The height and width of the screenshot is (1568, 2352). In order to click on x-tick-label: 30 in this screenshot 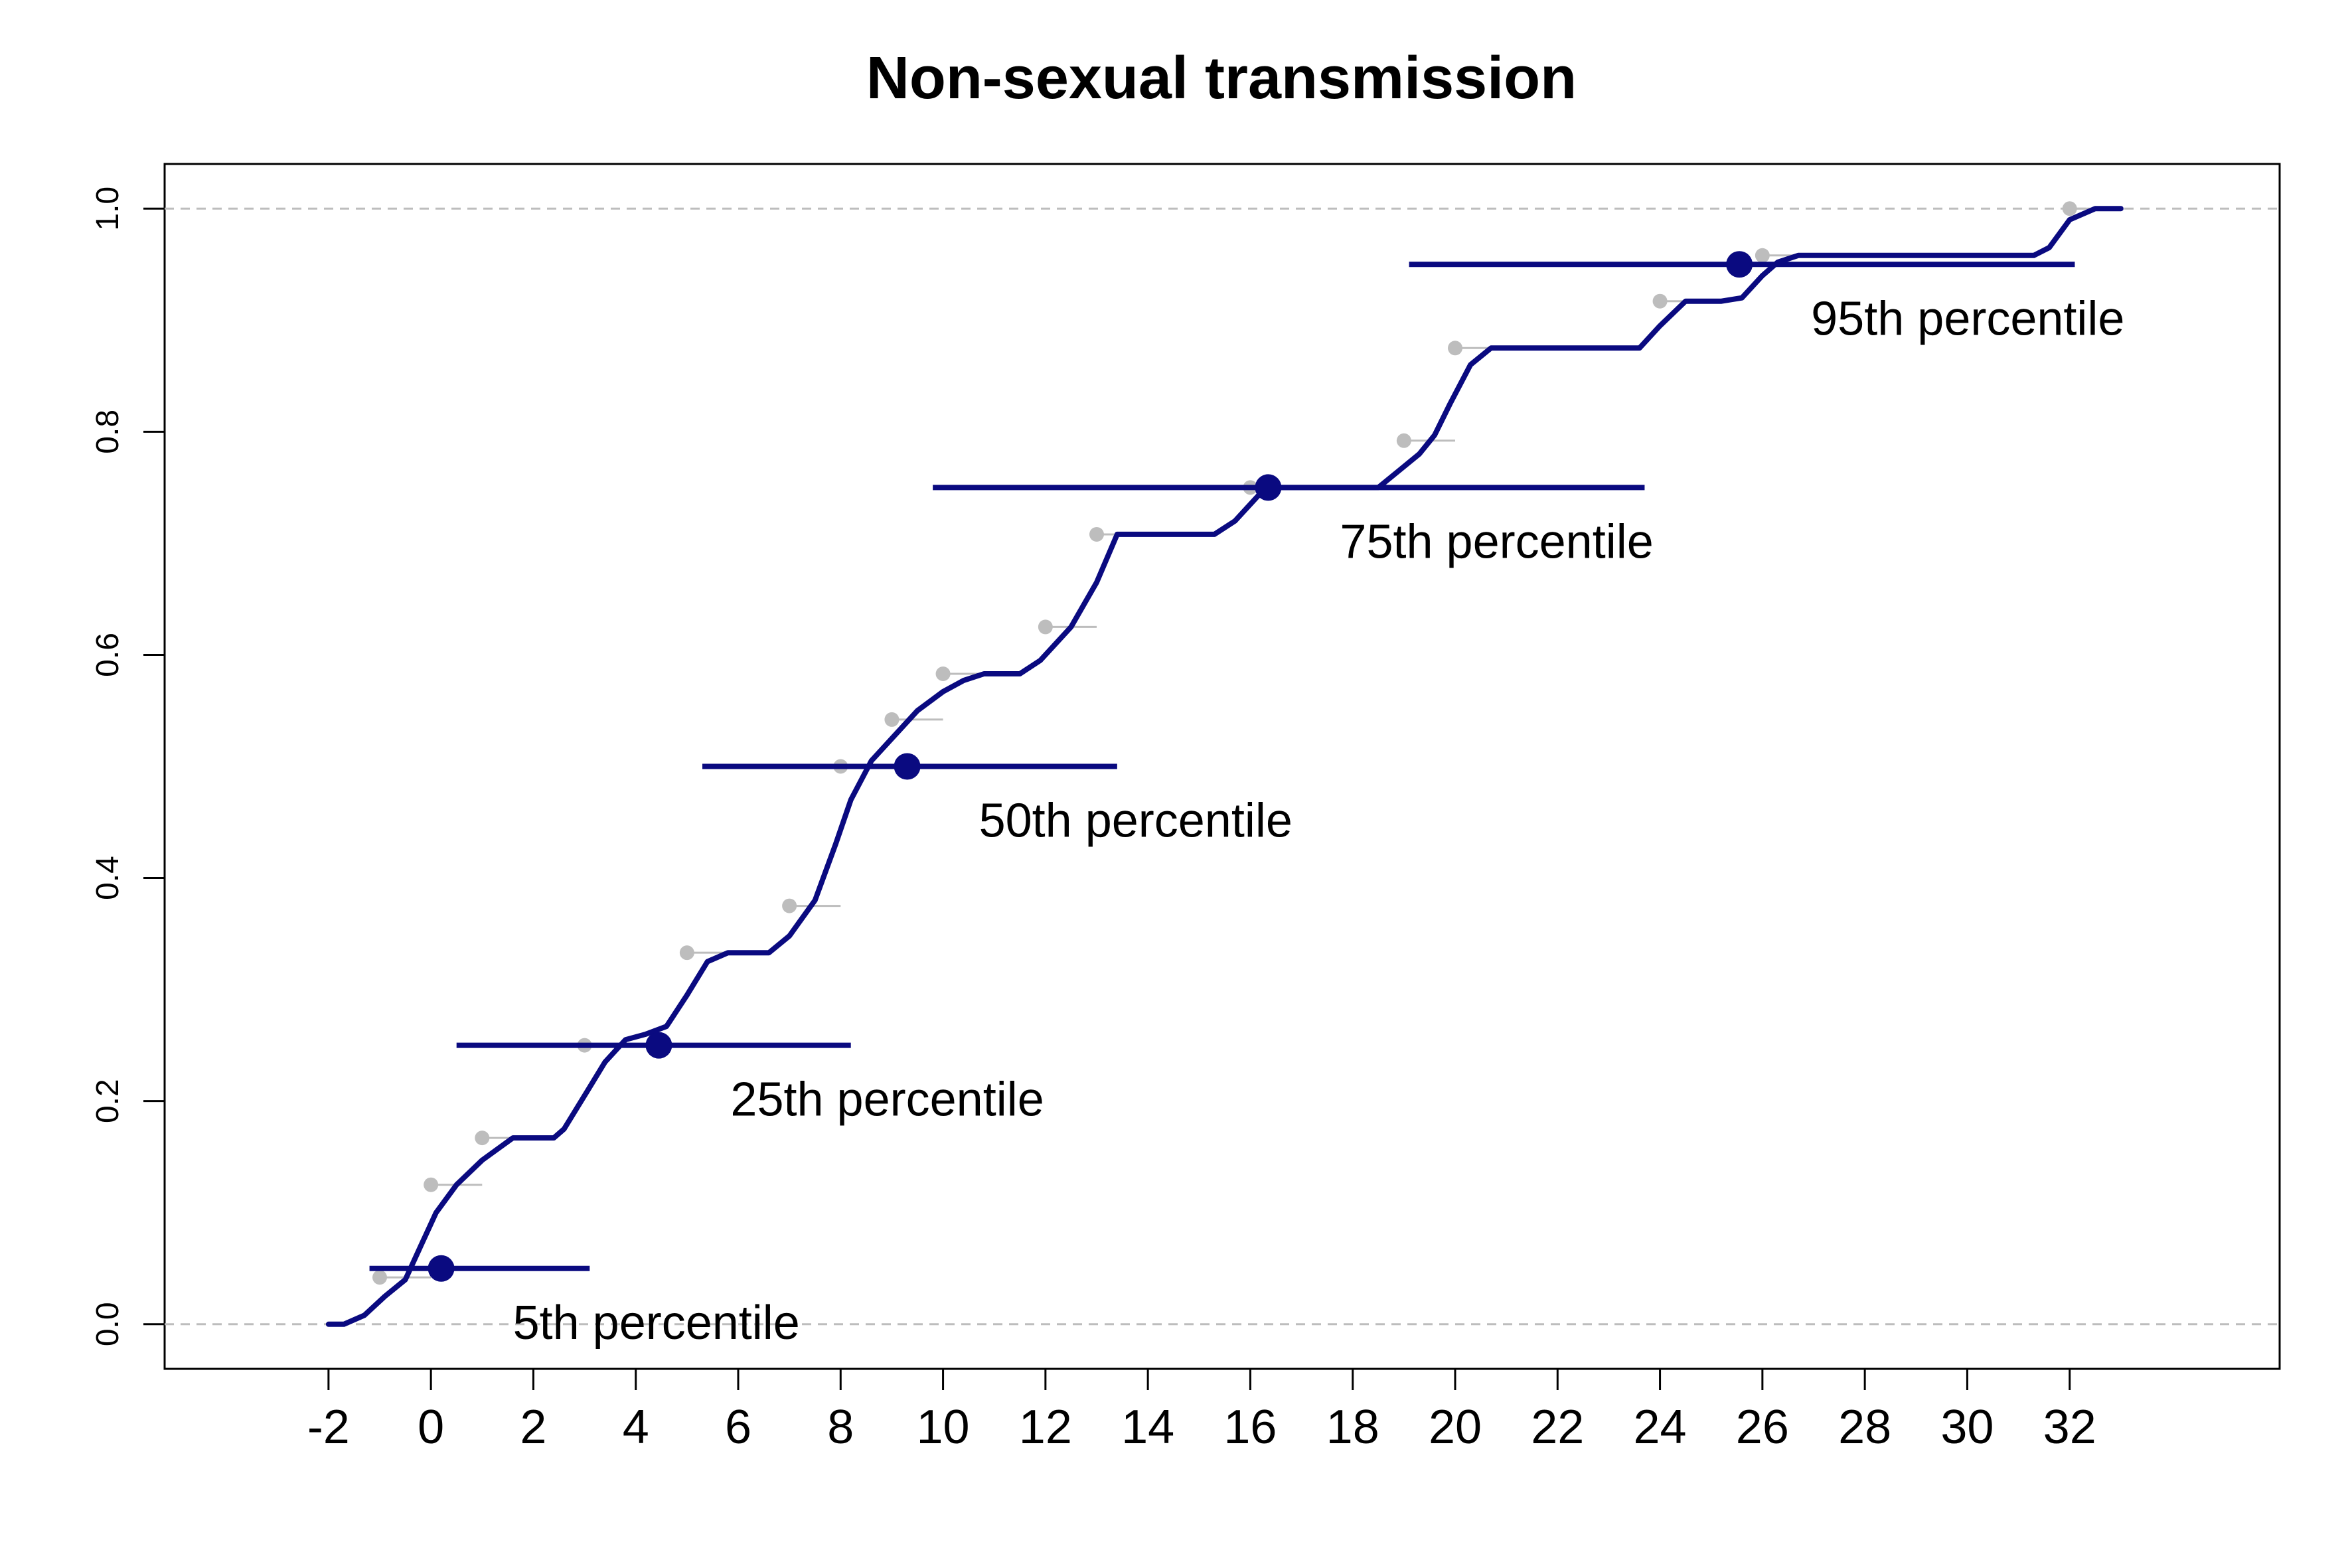, I will do `click(1967, 1428)`.